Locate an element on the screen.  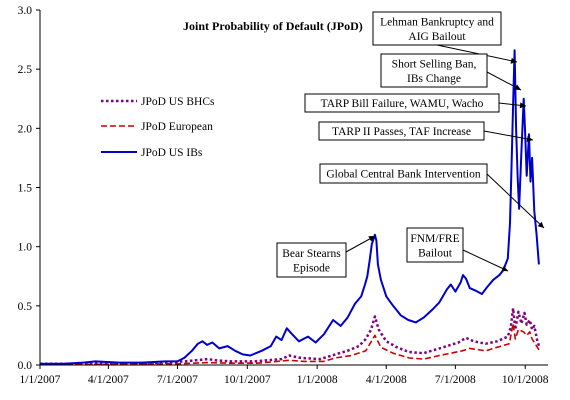
x-tick-label: 7/1/2008 is located at coordinates (455, 380).